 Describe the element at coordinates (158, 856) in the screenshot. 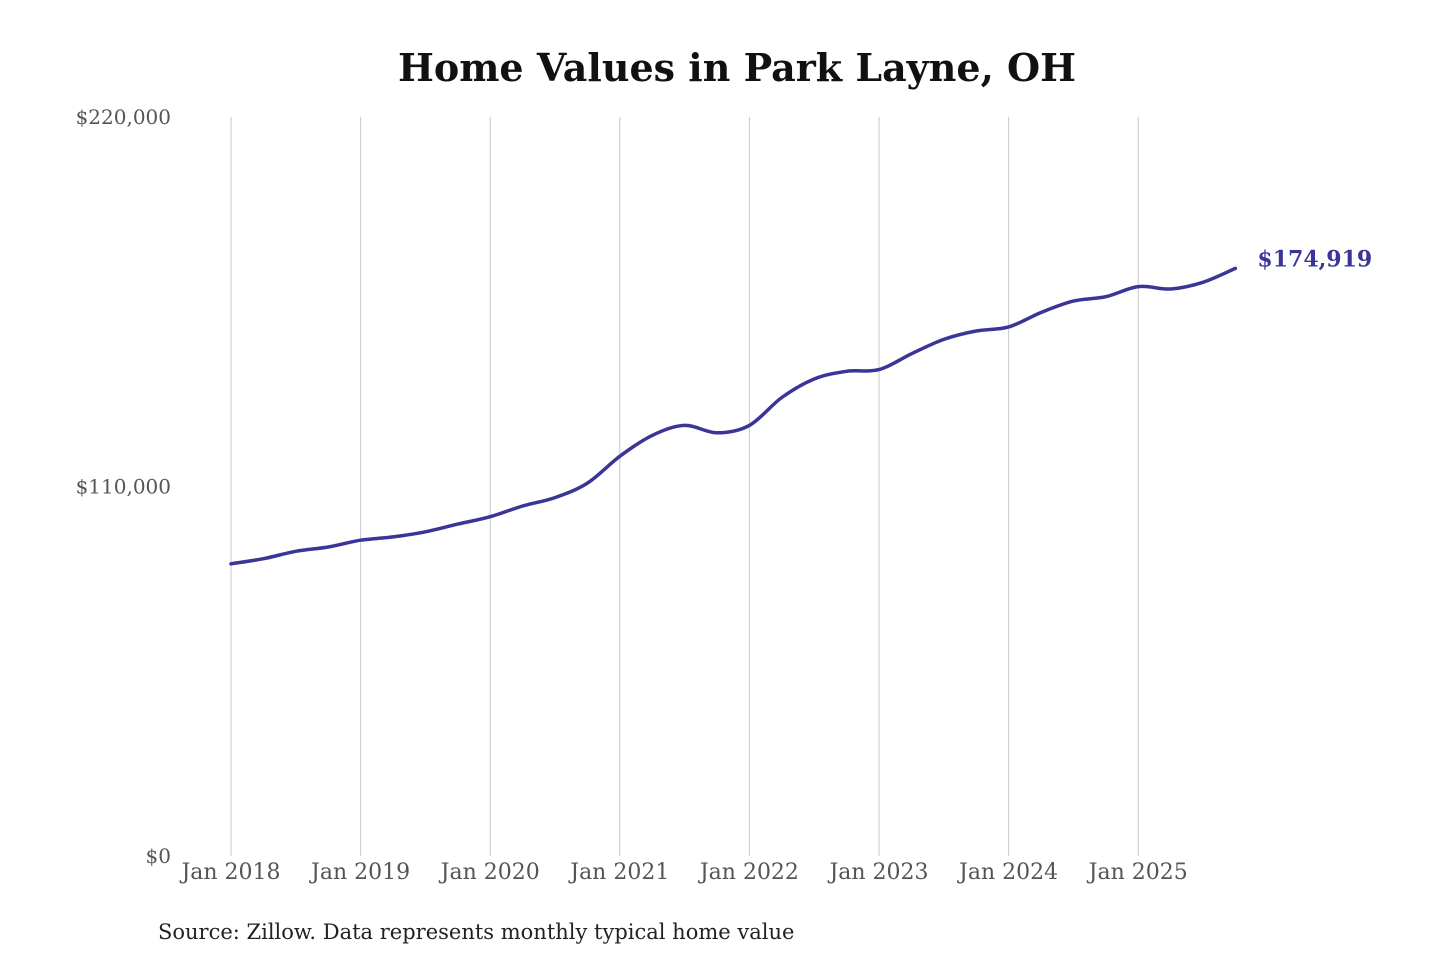

I see `y-tick-label: $0` at that location.